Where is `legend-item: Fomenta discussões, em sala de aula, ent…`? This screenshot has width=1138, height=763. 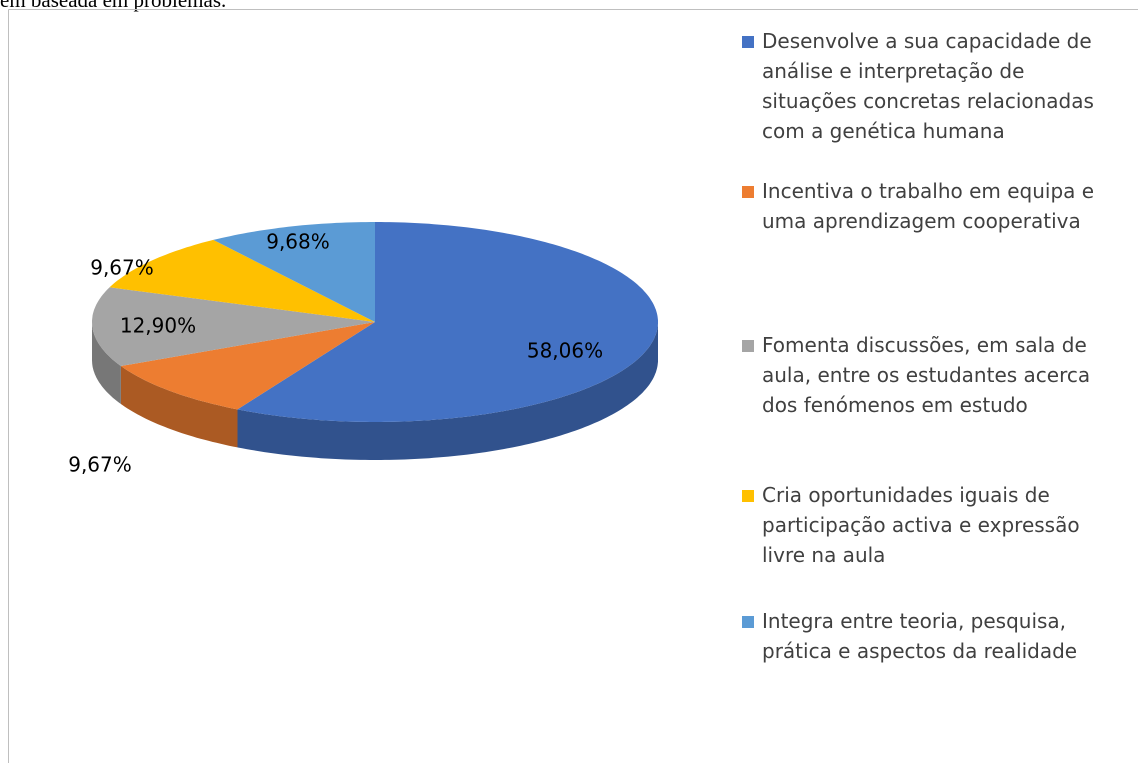
legend-item: Fomenta discussões, em sala de aula, ent… is located at coordinates (932, 375).